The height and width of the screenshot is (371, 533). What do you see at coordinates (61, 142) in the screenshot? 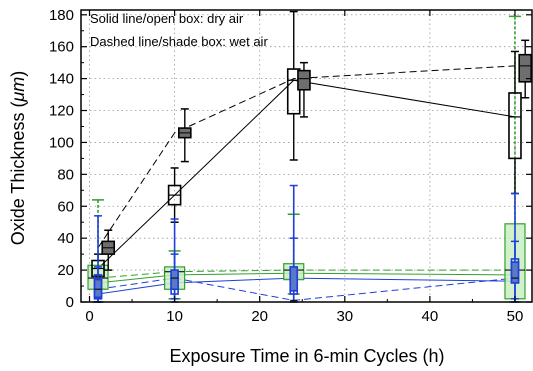
I see `y-tick-label: 100` at bounding box center [61, 142].